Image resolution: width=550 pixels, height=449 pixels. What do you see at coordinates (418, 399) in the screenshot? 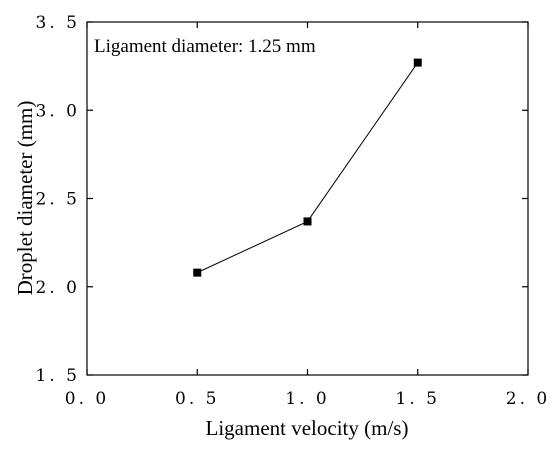
I see `x-tick-label: 1. 5` at bounding box center [418, 399].